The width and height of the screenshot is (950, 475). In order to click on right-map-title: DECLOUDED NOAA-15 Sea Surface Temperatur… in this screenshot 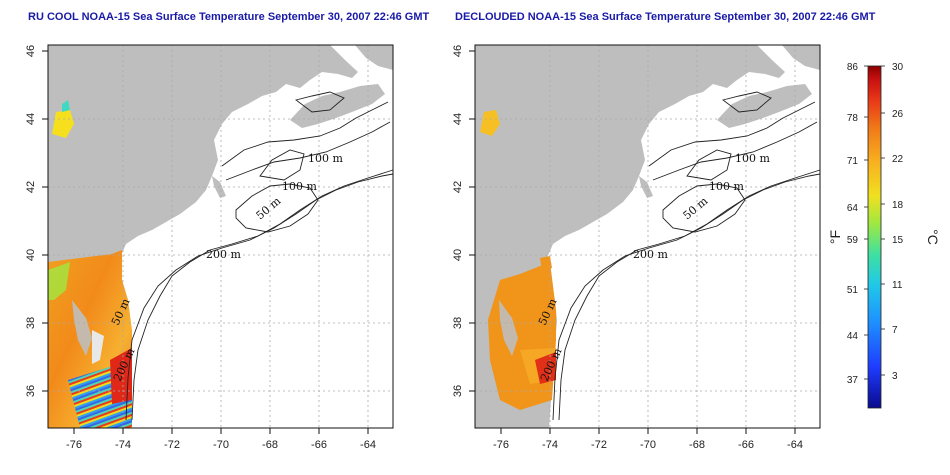, I will do `click(665, 17)`.